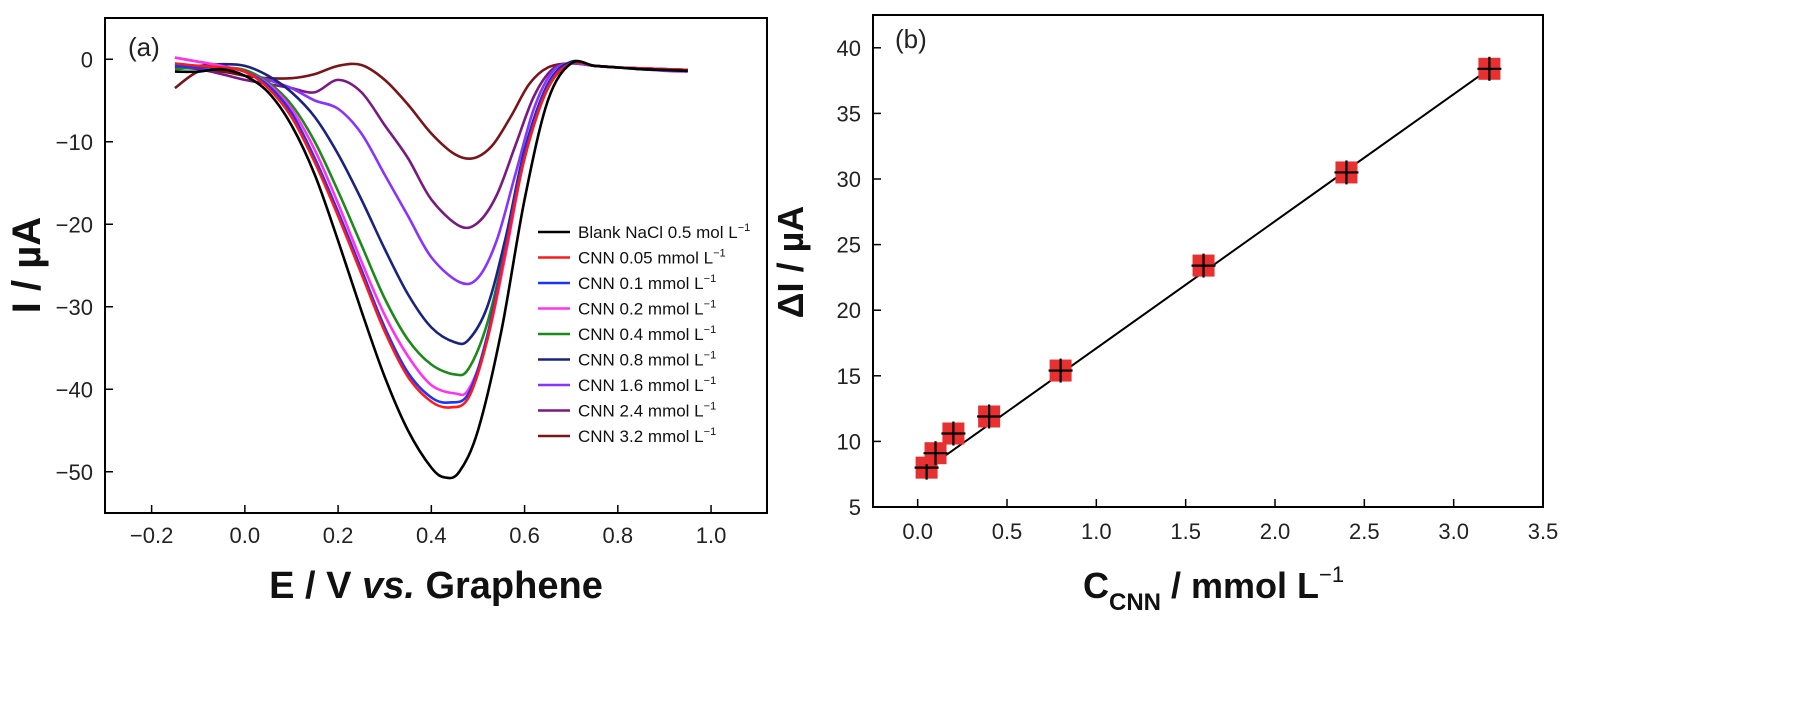 The height and width of the screenshot is (722, 1804). Describe the element at coordinates (27, 265) in the screenshot. I see `panel-a-y-axis-title: I / µA` at that location.